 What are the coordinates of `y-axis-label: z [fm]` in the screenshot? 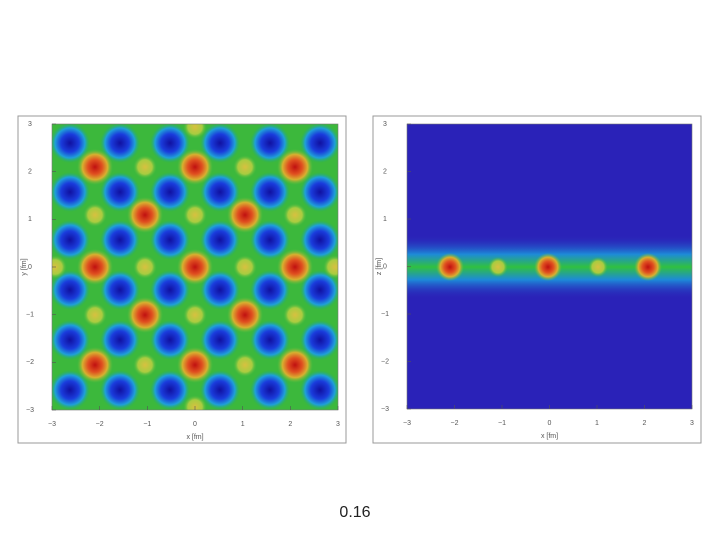 It's located at (379, 266).